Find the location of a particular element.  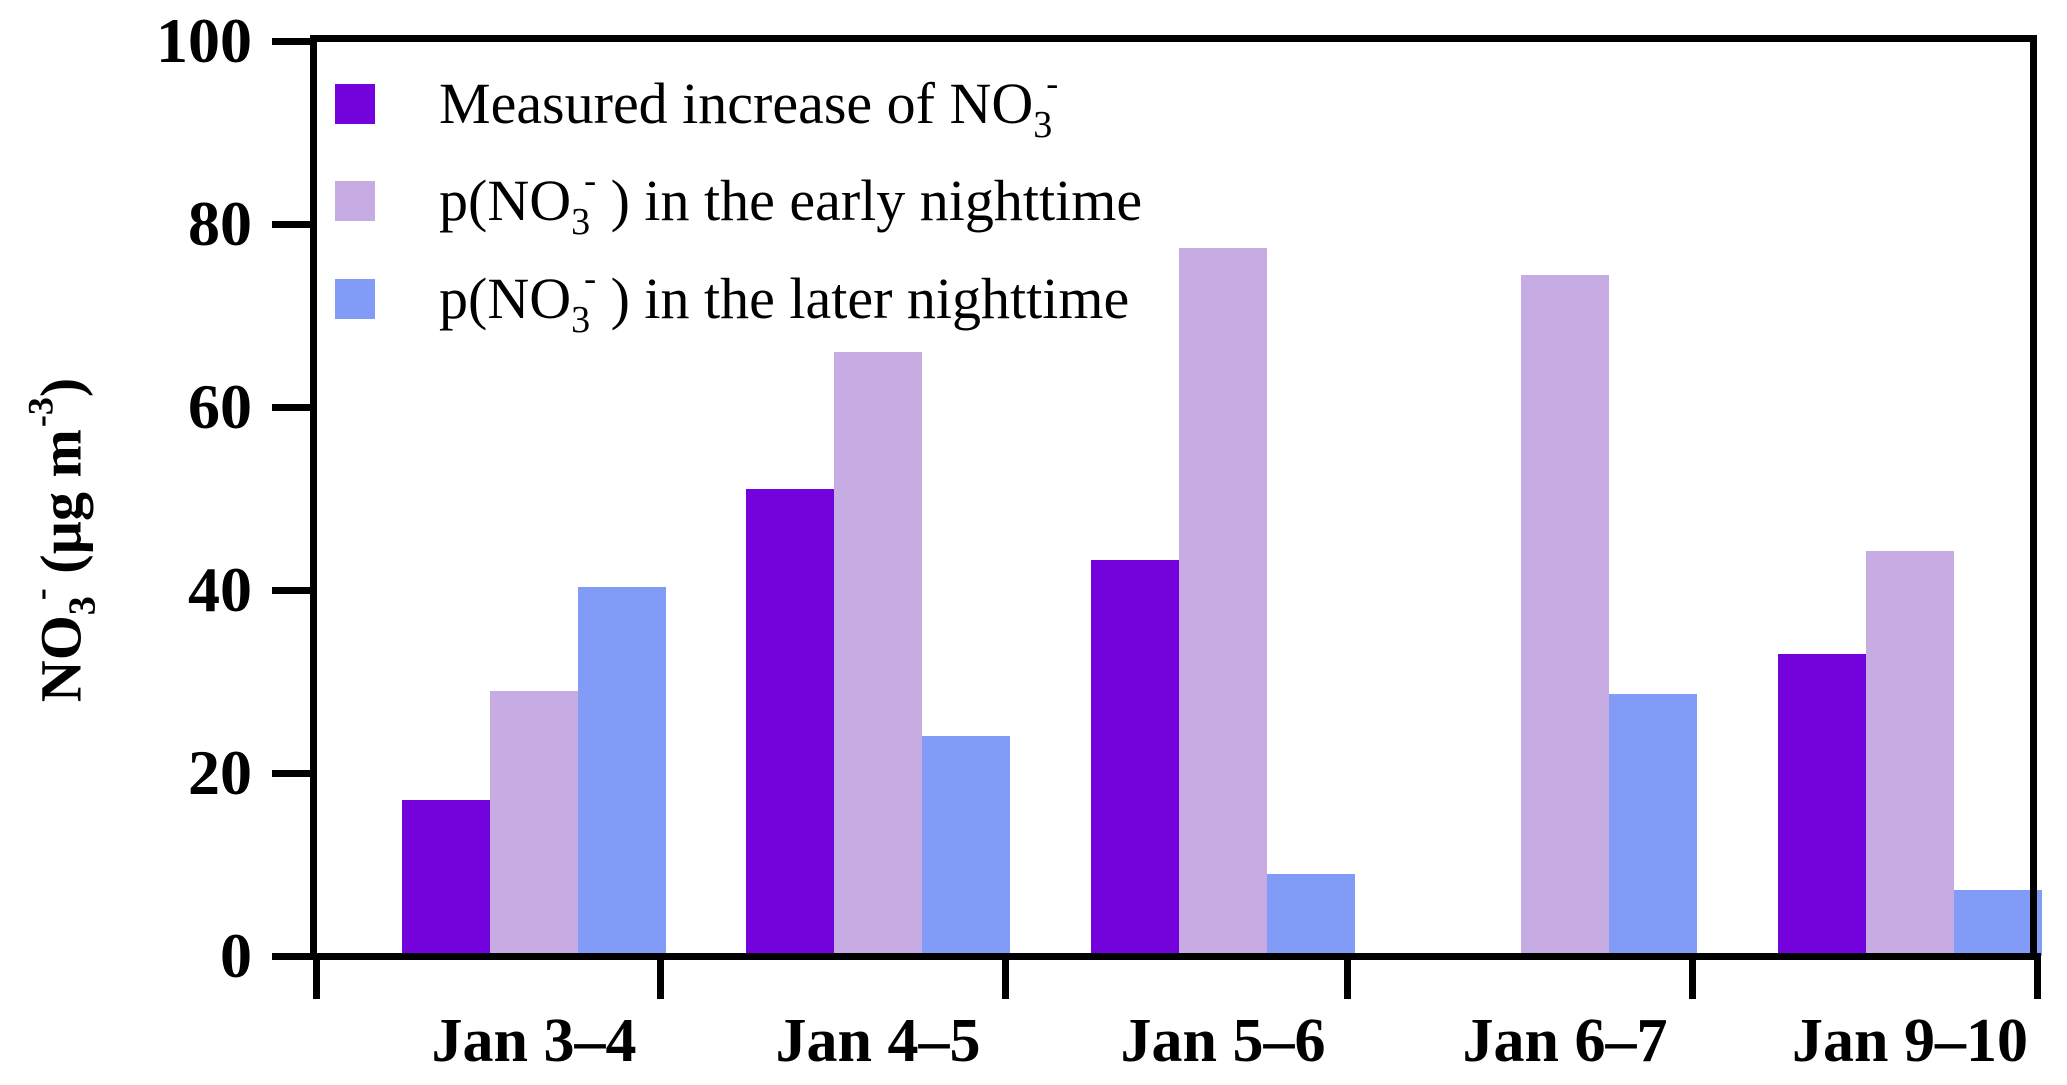

y-tick-label: 20 is located at coordinates (220, 772).